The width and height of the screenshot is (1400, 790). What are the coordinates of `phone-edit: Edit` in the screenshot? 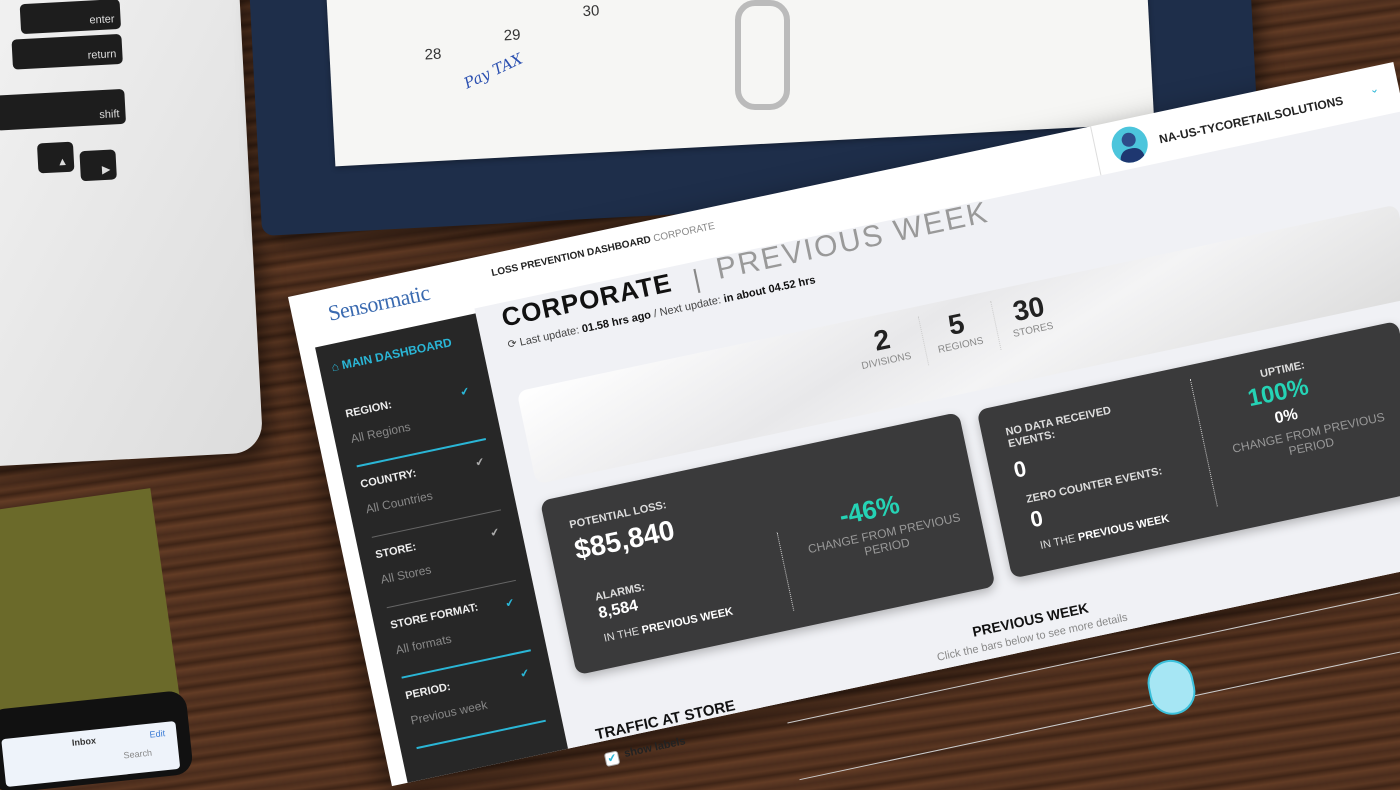 It's located at (157, 734).